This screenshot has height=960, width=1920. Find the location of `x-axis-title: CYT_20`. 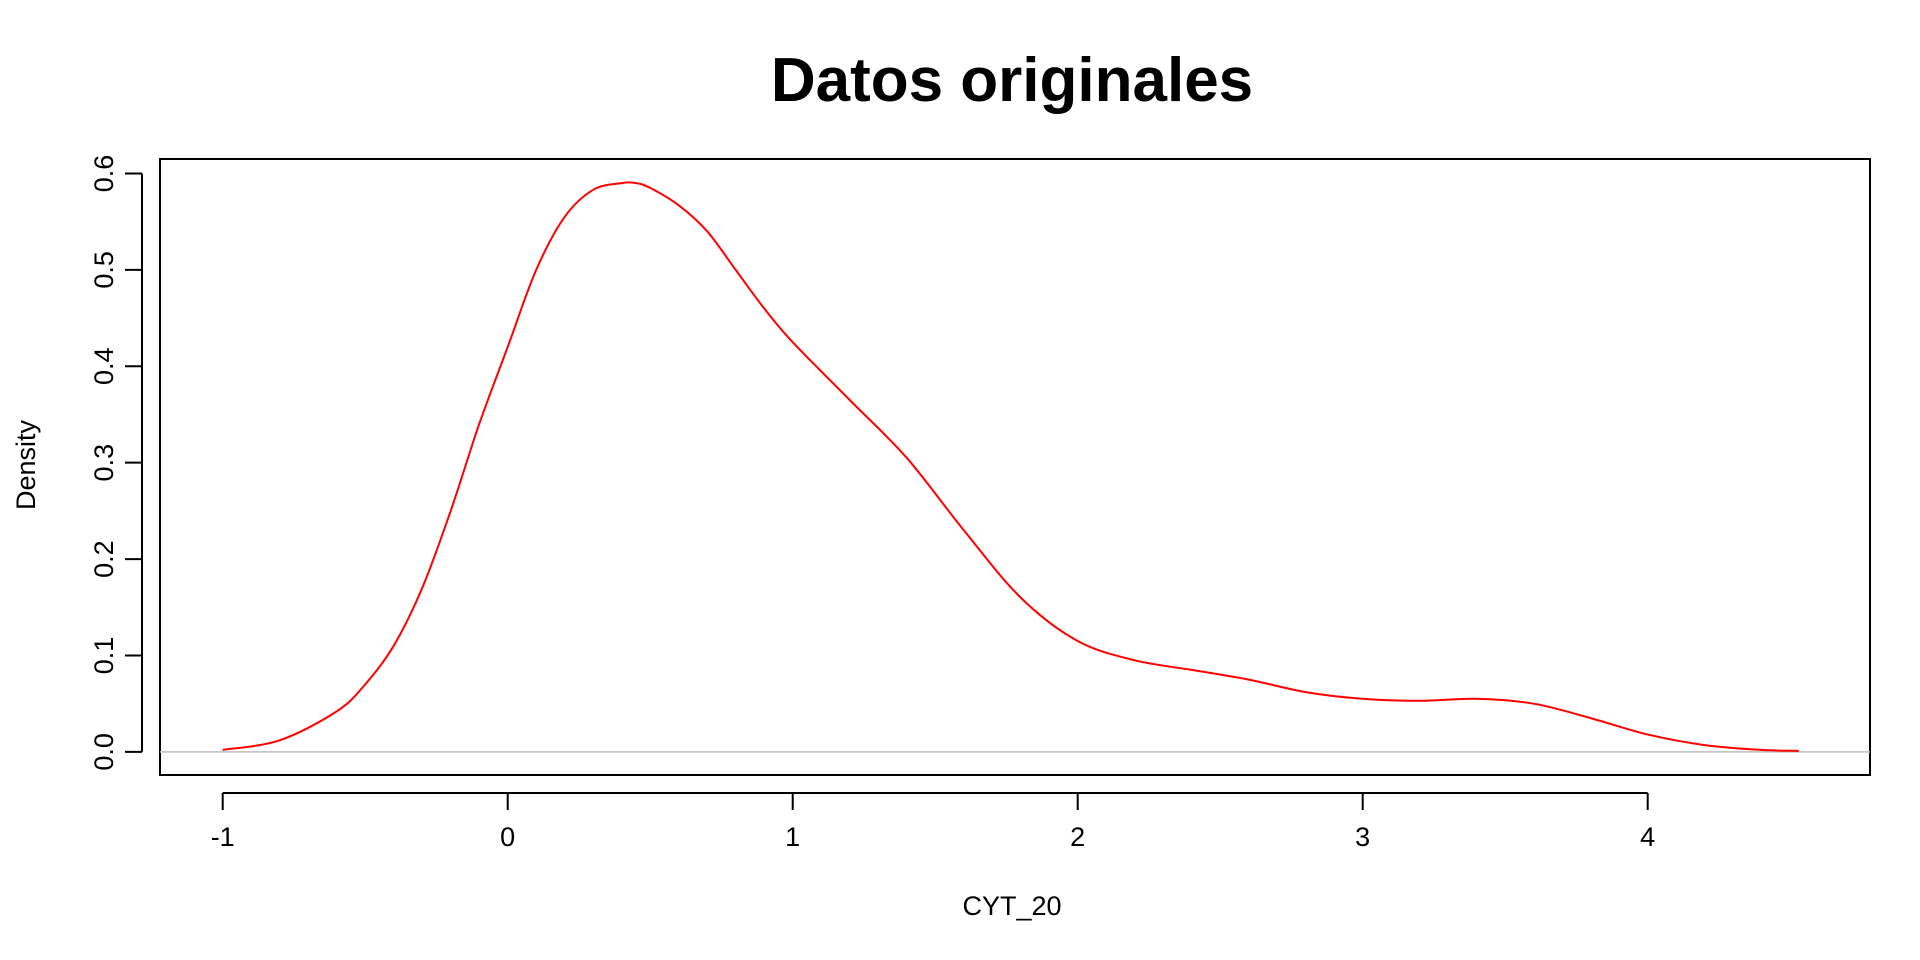

x-axis-title: CYT_20 is located at coordinates (1011, 906).